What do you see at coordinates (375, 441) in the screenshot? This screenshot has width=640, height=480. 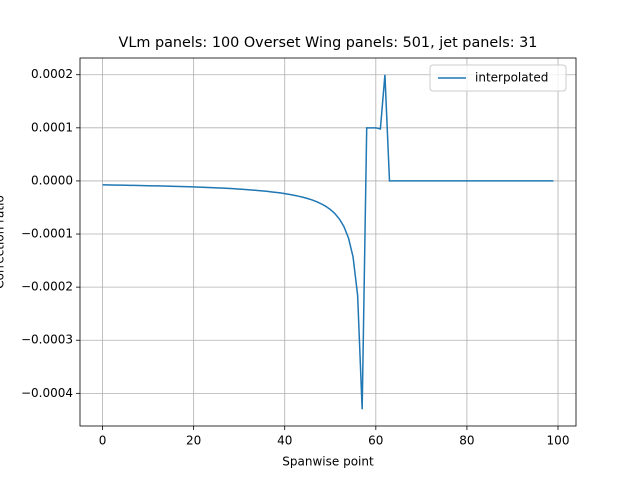 I see `x-tick-label: 60` at bounding box center [375, 441].